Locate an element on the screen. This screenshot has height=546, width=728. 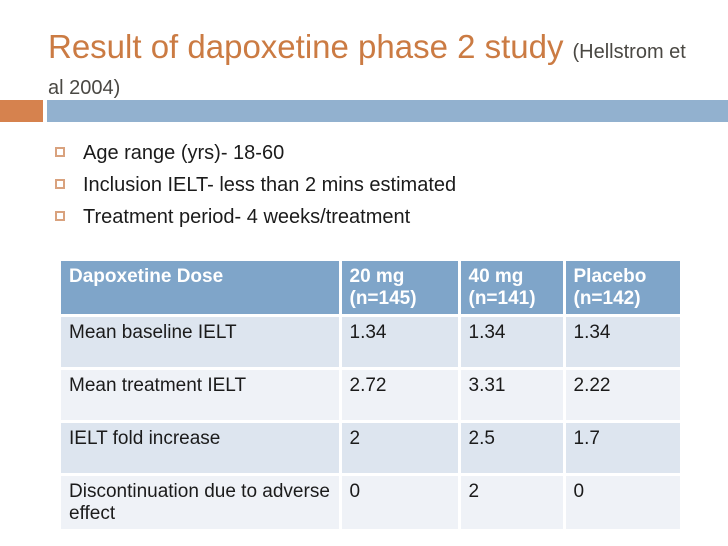
bullet-item: Treatment period- 4 weeks/treatment is located at coordinates (363, 217).